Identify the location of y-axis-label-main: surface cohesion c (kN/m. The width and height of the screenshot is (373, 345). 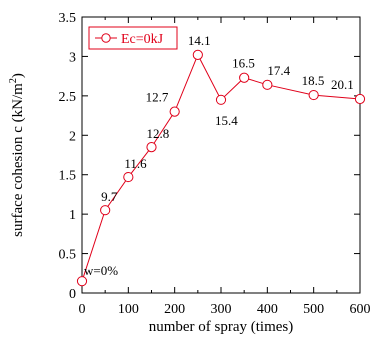
(18, 160).